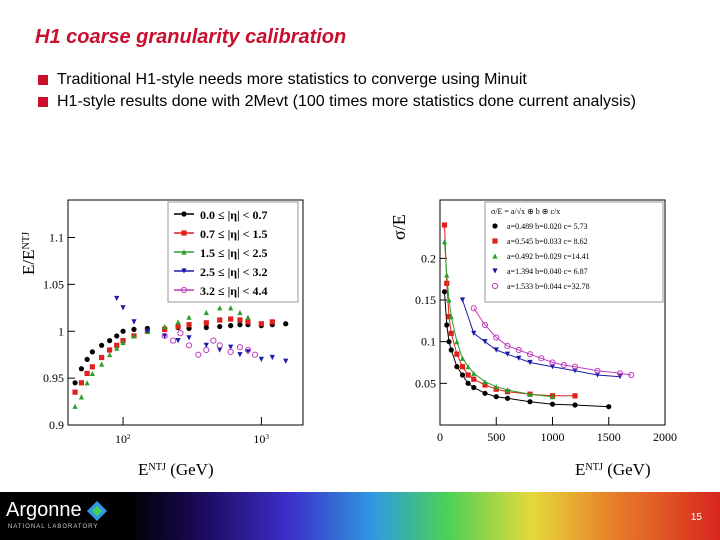 This screenshot has height=540, width=720. Describe the element at coordinates (234, 272) in the screenshot. I see `legend-label: 2.5 ≤ |η| < 3.2` at that location.